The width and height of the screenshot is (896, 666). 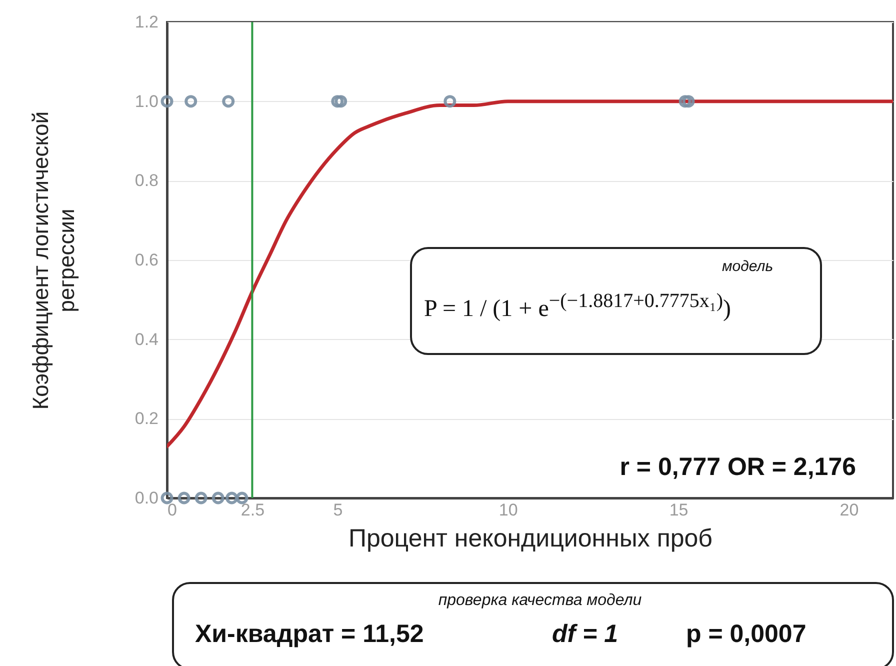 What do you see at coordinates (146, 180) in the screenshot?
I see `y-tick-label: 0.8` at bounding box center [146, 180].